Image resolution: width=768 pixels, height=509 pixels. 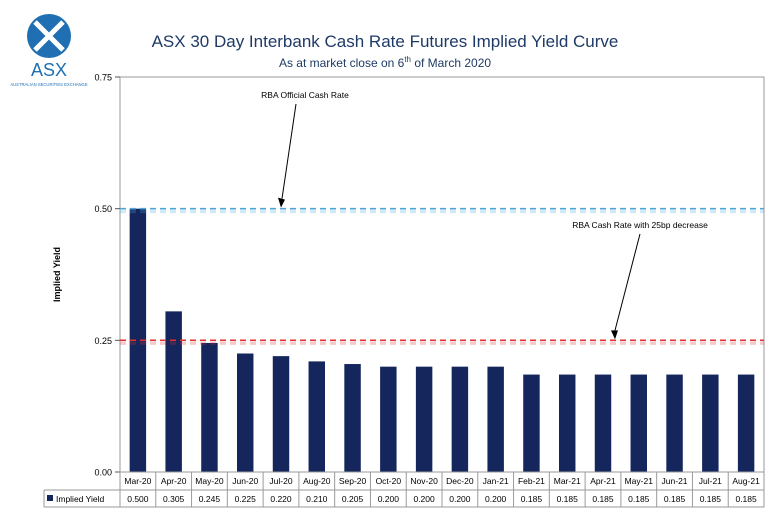 I want to click on x-tick-label: Mar-20, so click(x=137, y=481).